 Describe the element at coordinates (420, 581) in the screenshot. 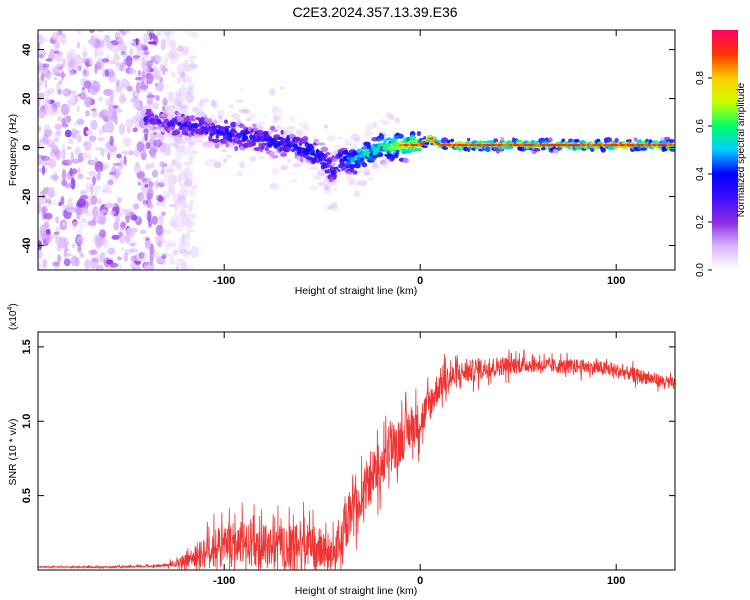

I see `snr-x-tick-label: 0` at that location.